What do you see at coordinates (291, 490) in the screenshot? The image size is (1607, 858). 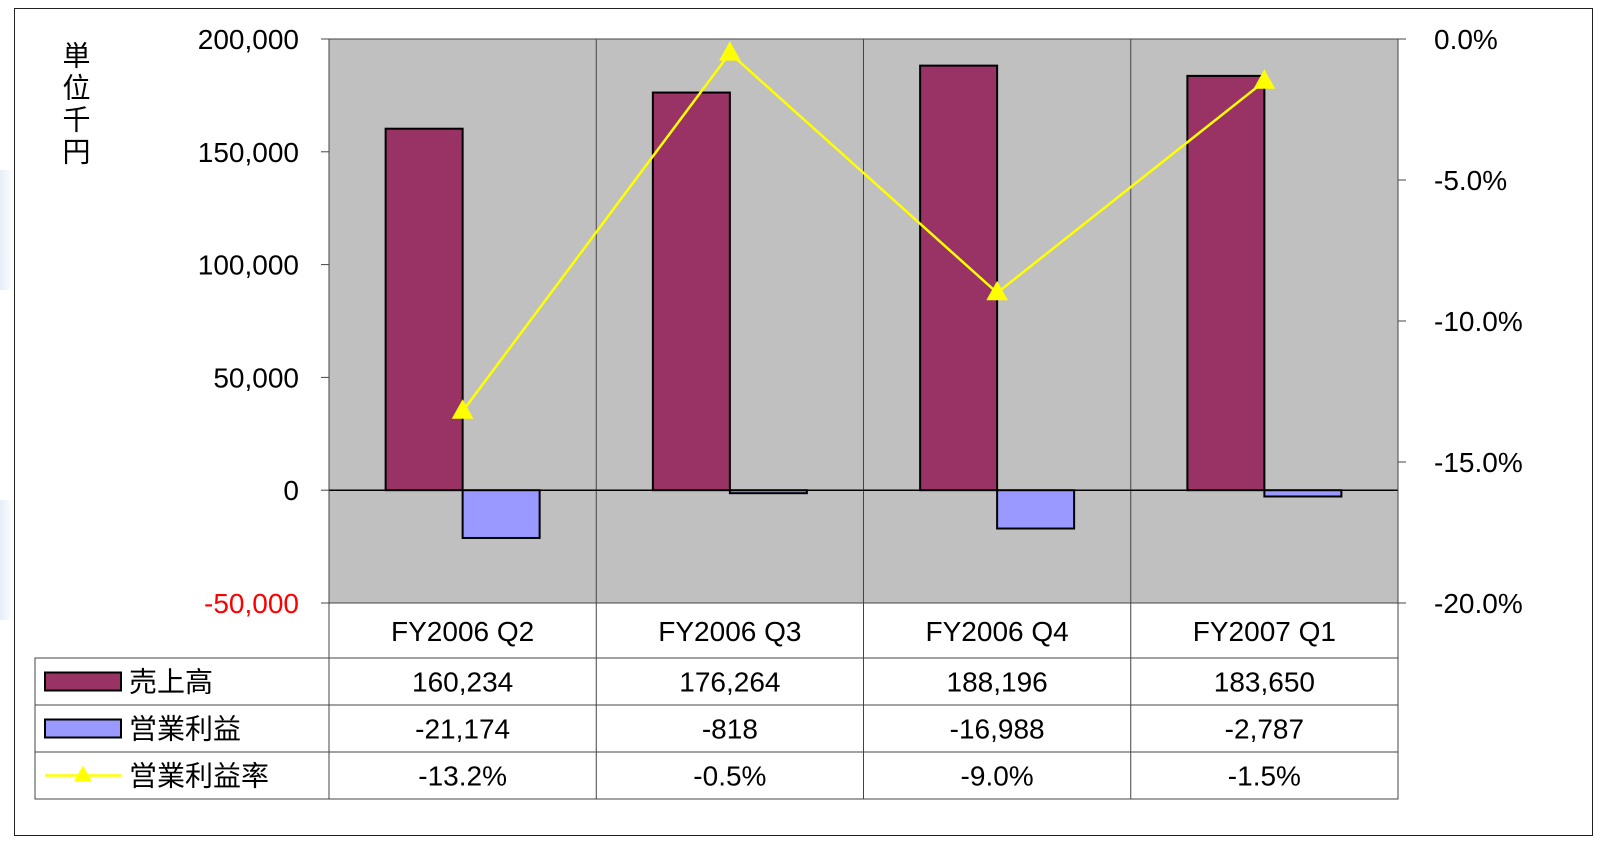 I see `y-axis-tick-label: 0` at bounding box center [291, 490].